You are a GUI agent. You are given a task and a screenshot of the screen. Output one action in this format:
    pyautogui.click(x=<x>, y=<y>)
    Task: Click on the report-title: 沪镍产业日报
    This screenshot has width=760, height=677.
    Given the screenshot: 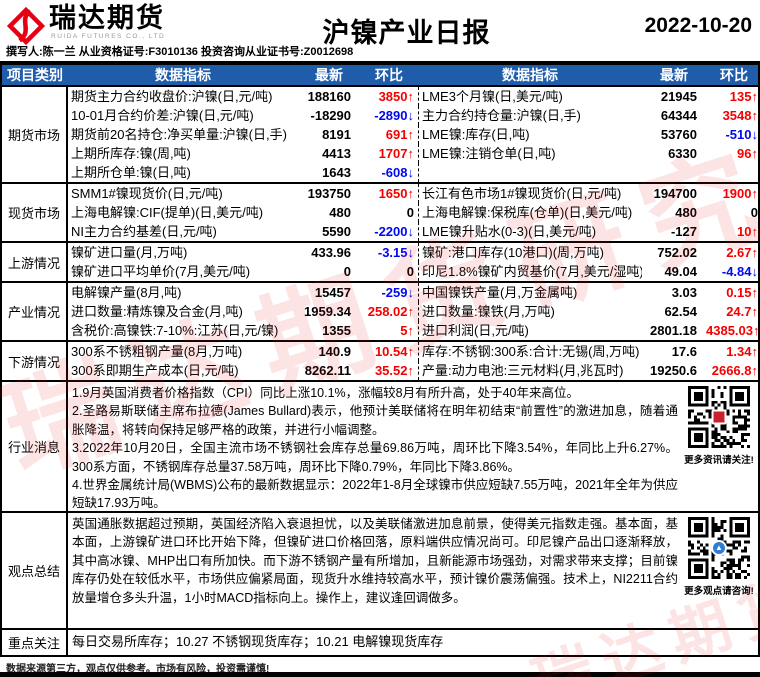 What is the action you would take?
    pyautogui.click(x=406, y=33)
    